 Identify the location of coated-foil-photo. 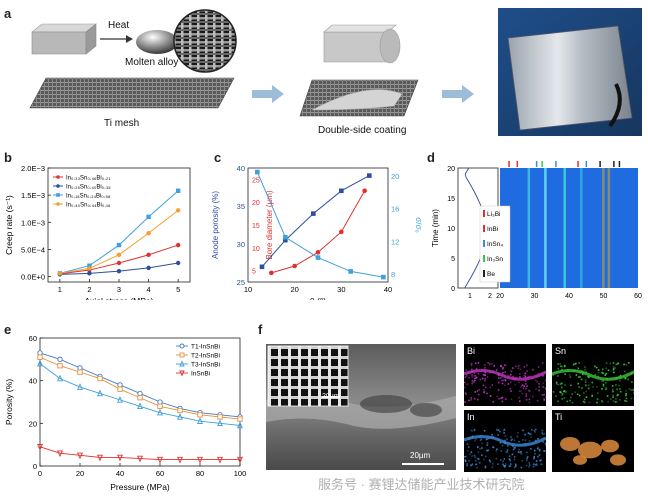
(570, 72).